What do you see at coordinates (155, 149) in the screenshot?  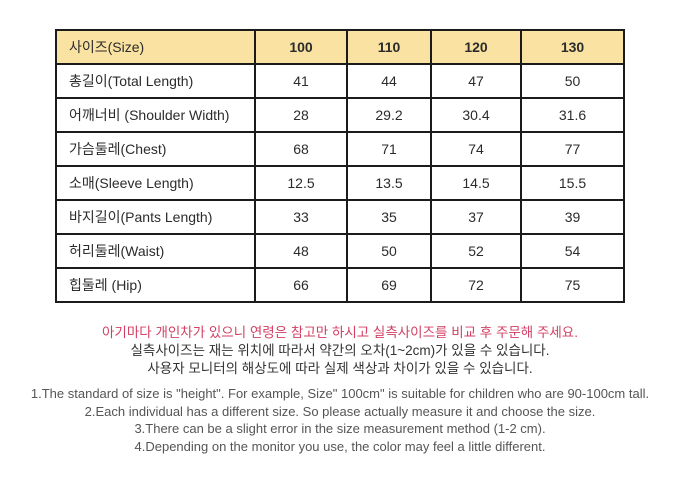 I see `row-label: 가슴둘레(Chest)` at bounding box center [155, 149].